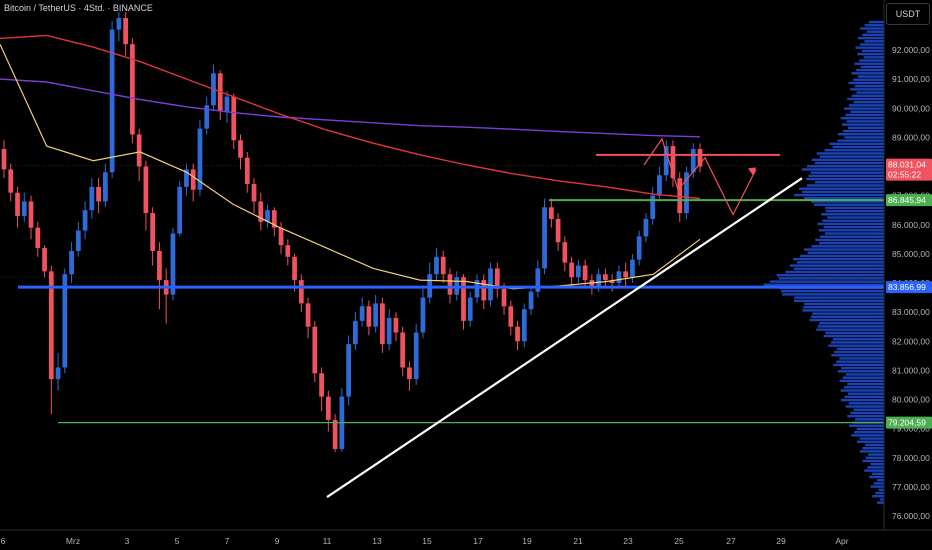  Describe the element at coordinates (911, 400) in the screenshot. I see `price-tick-label: 80.000,00` at that location.